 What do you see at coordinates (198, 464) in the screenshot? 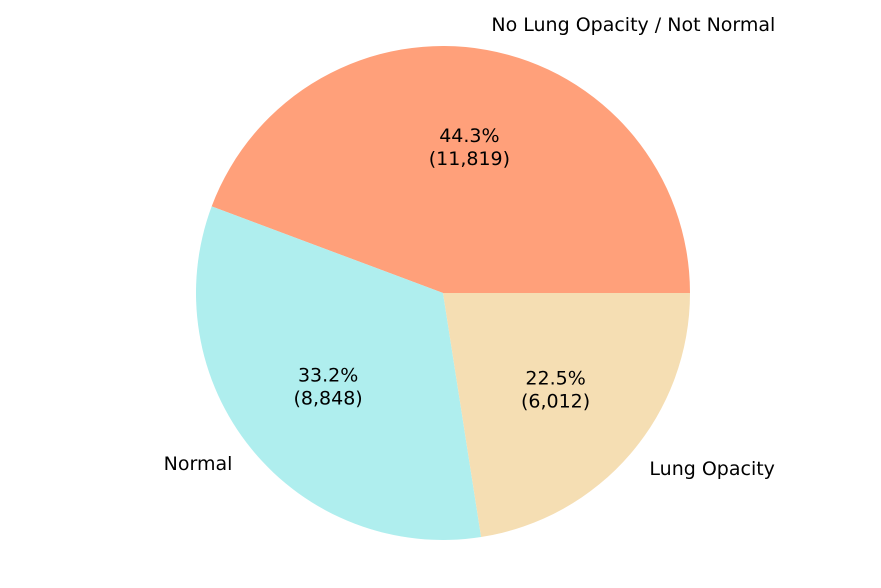
I see `slice-label-normal: Normal` at bounding box center [198, 464].